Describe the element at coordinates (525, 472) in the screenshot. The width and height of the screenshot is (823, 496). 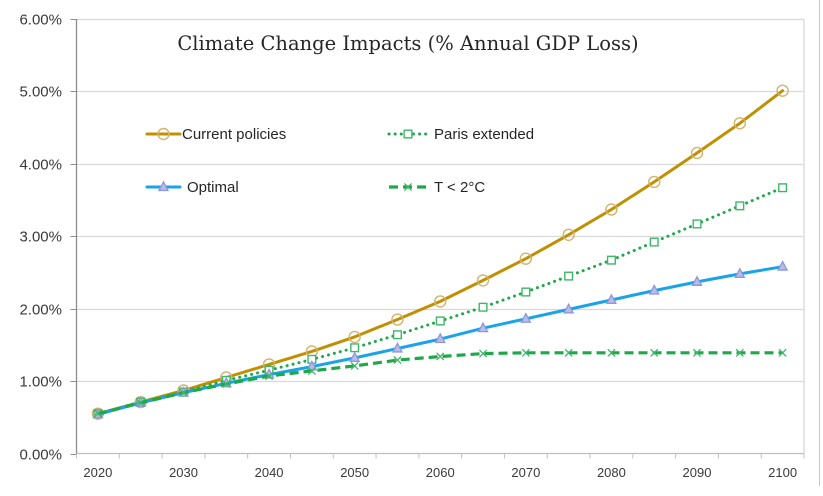
I see `x-tick-label: 2070` at that location.